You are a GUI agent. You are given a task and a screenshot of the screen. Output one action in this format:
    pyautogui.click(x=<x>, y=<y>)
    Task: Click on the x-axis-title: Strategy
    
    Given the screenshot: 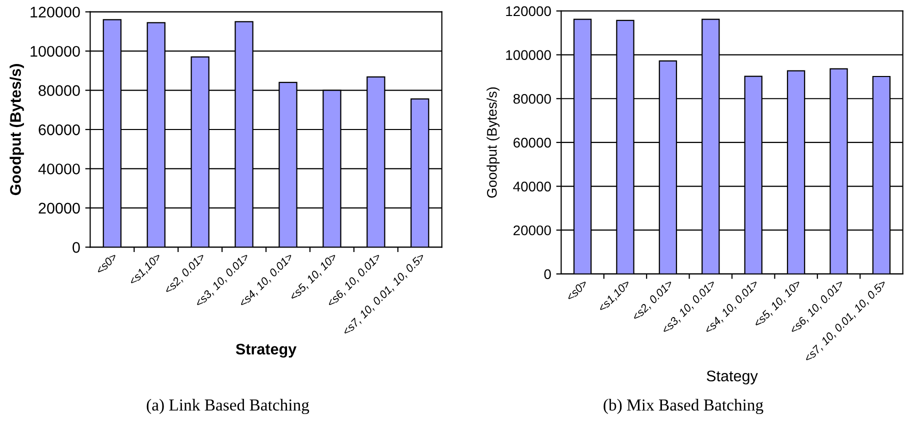 What is the action you would take?
    pyautogui.click(x=266, y=351)
    